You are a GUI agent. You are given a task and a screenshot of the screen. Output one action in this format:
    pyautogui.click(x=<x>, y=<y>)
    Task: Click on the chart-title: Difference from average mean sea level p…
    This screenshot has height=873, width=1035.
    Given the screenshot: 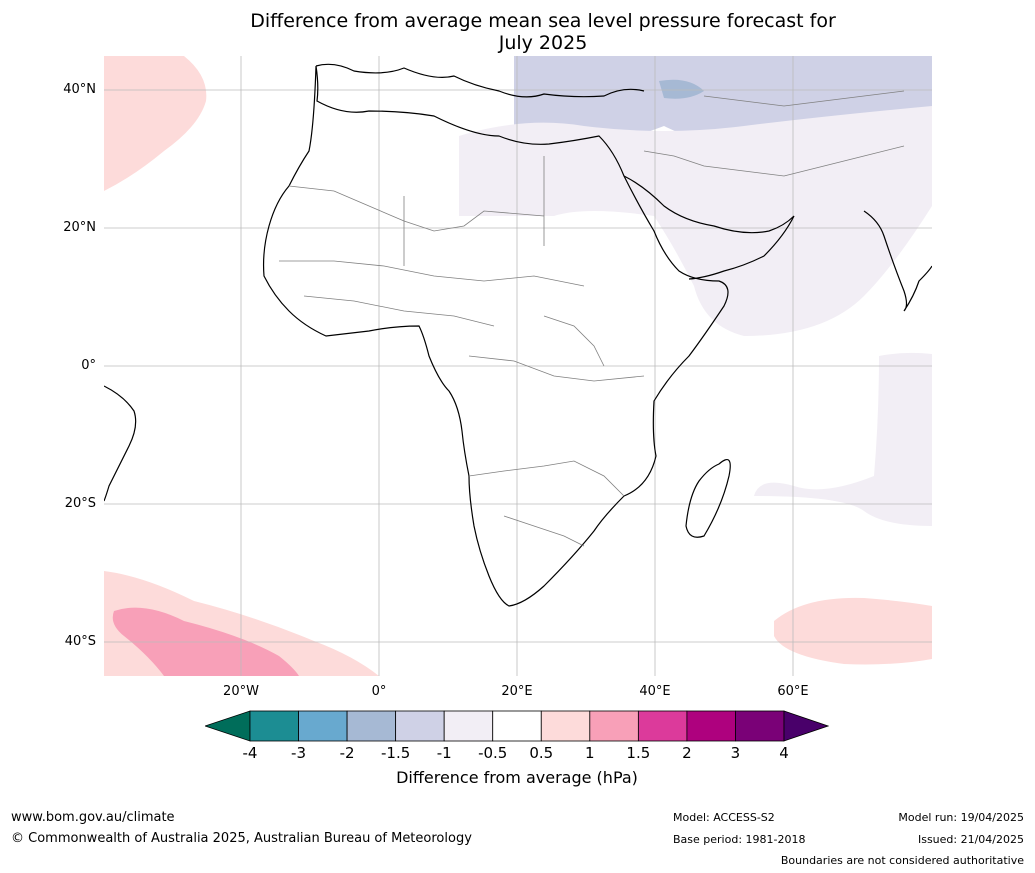 What is the action you would take?
    pyautogui.click(x=517, y=32)
    